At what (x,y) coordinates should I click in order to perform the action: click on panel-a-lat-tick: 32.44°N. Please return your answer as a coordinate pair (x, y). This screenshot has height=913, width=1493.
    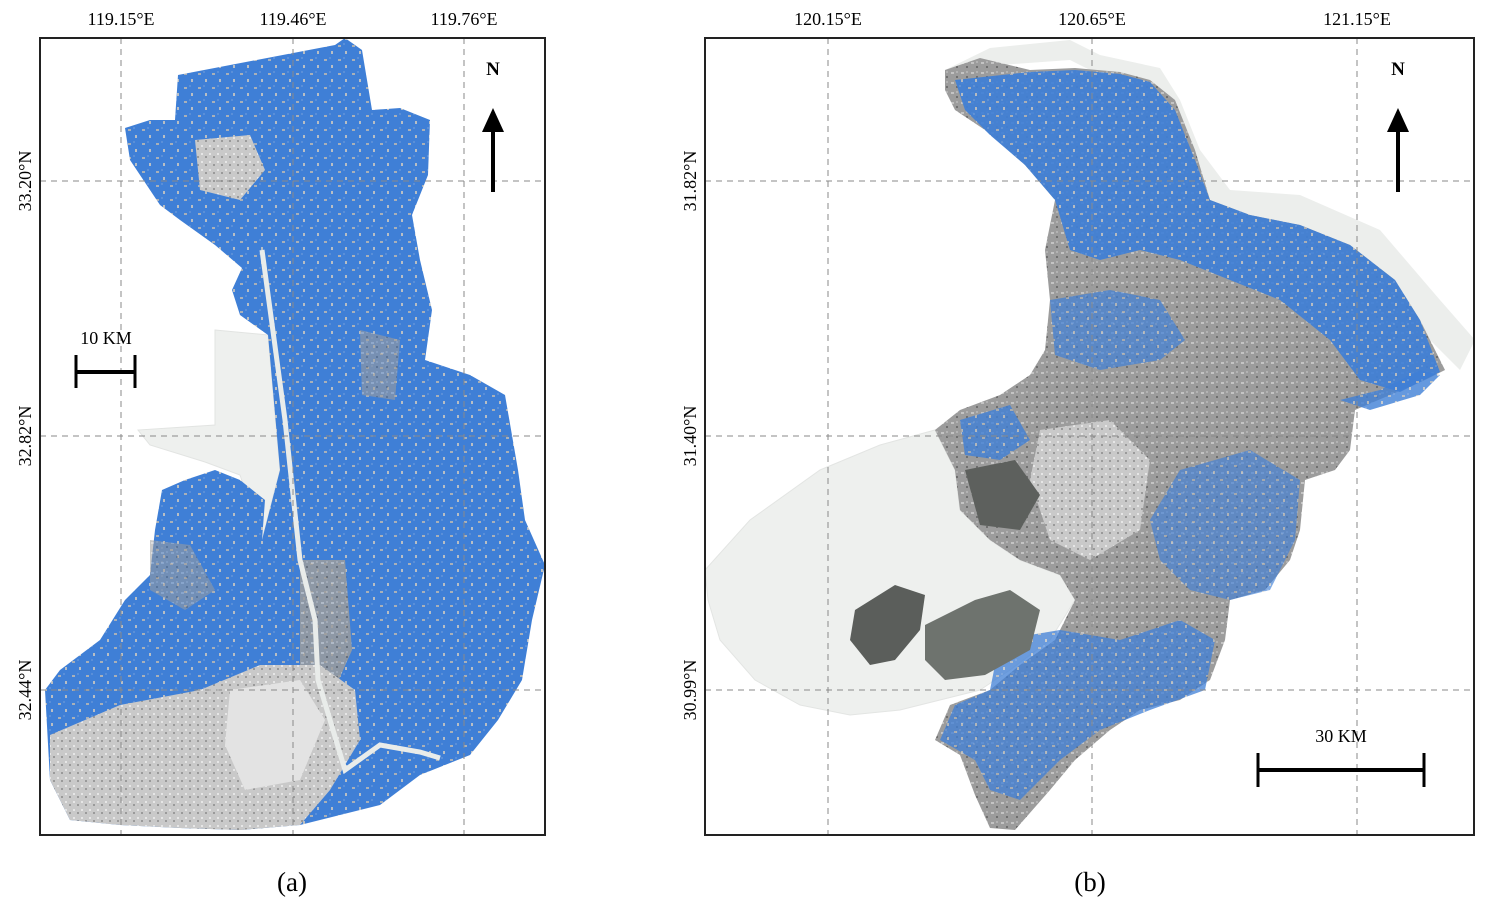
    Looking at the image, I should click on (25, 690).